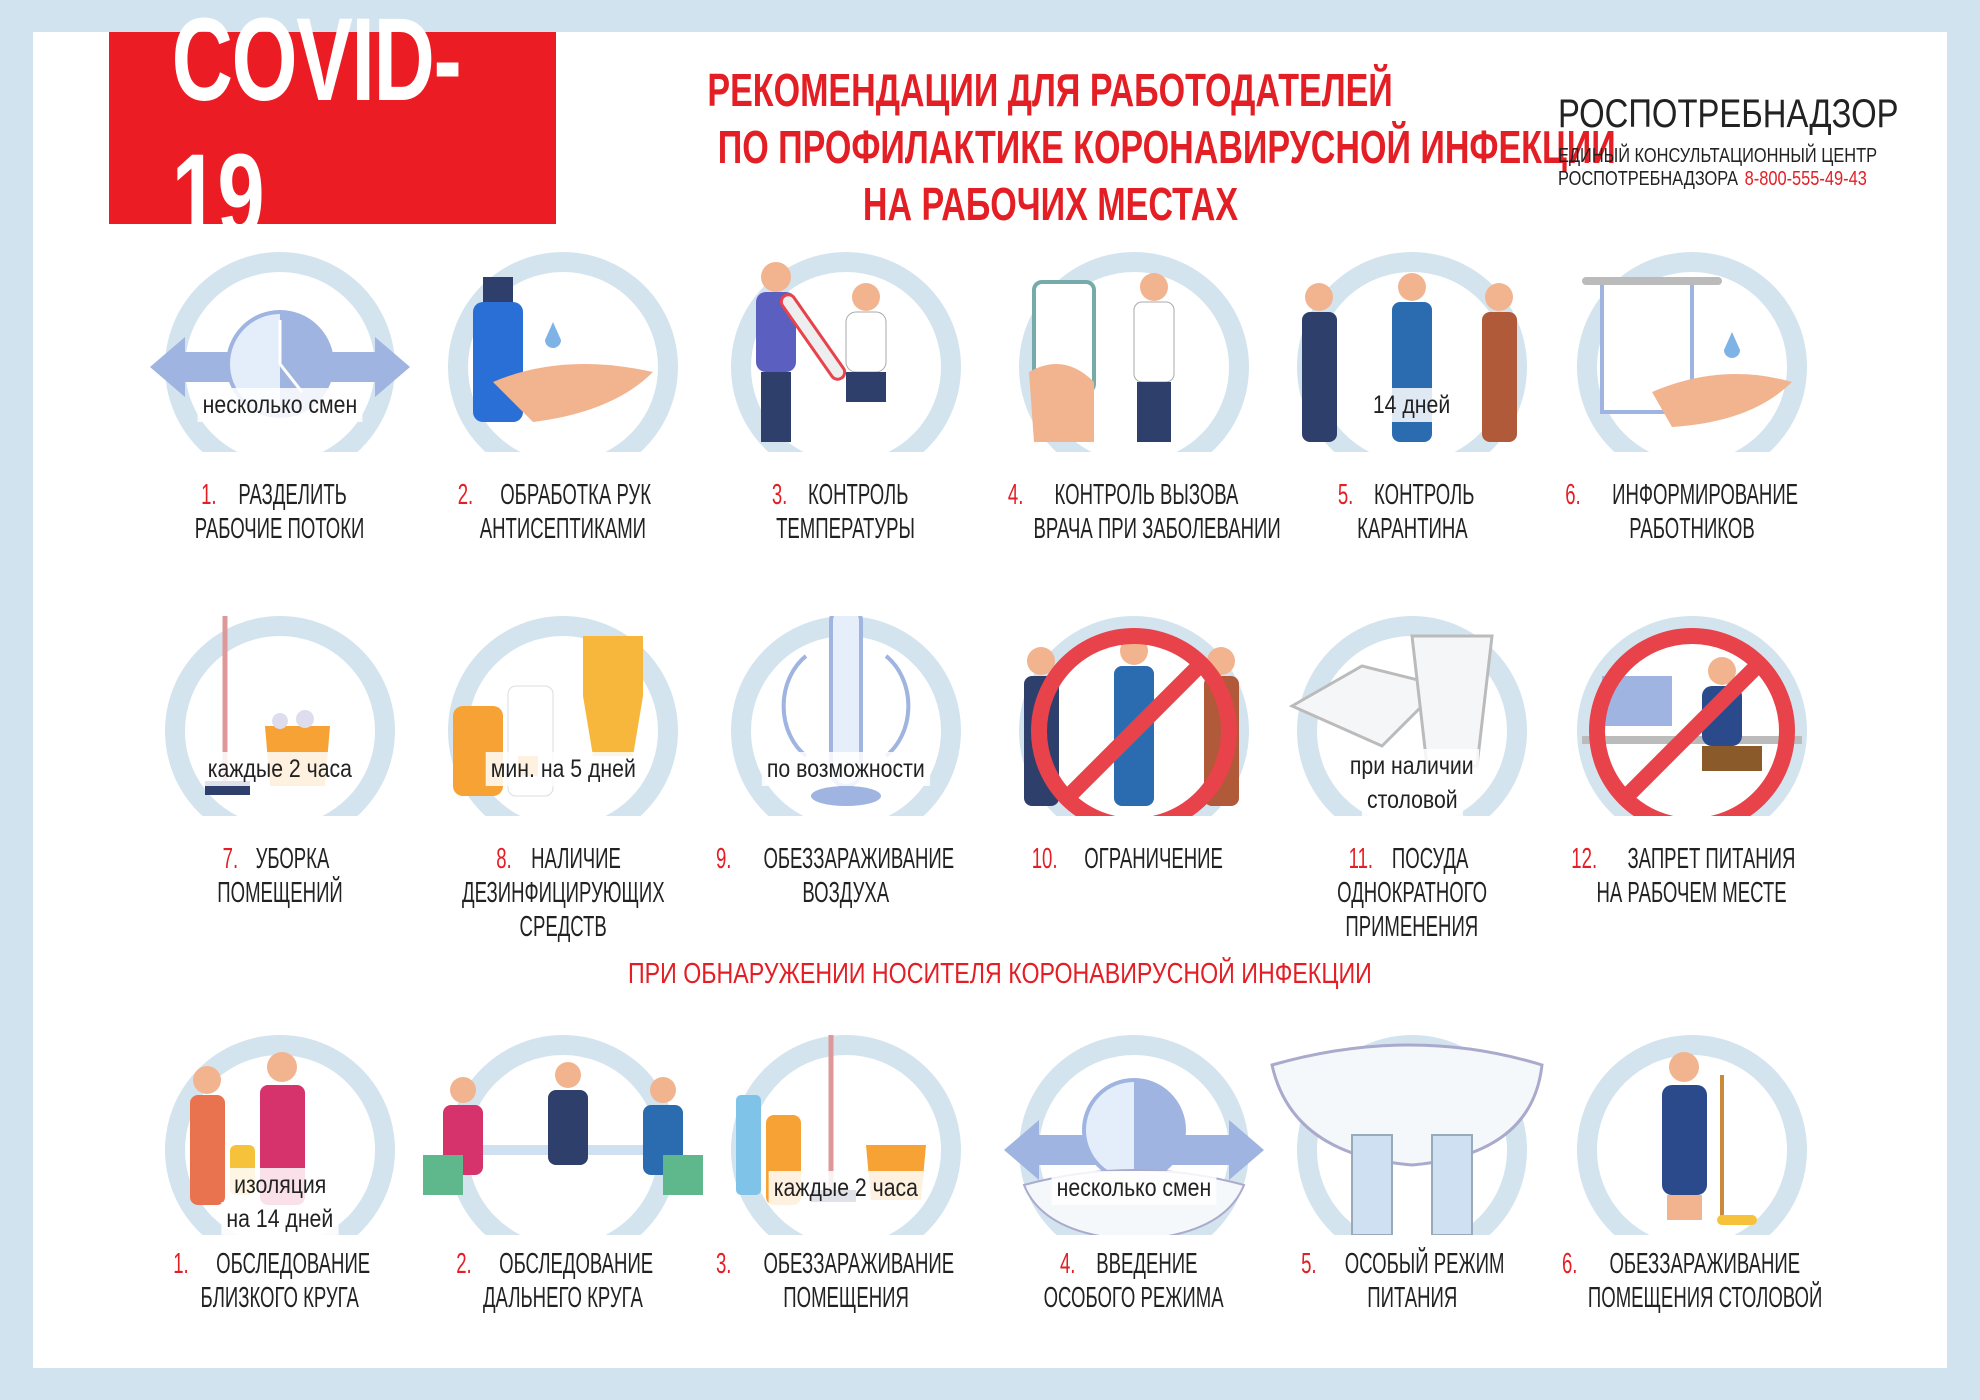 The image size is (1980, 1400). I want to click on label-line: СРЕДСТВ, so click(563, 927).